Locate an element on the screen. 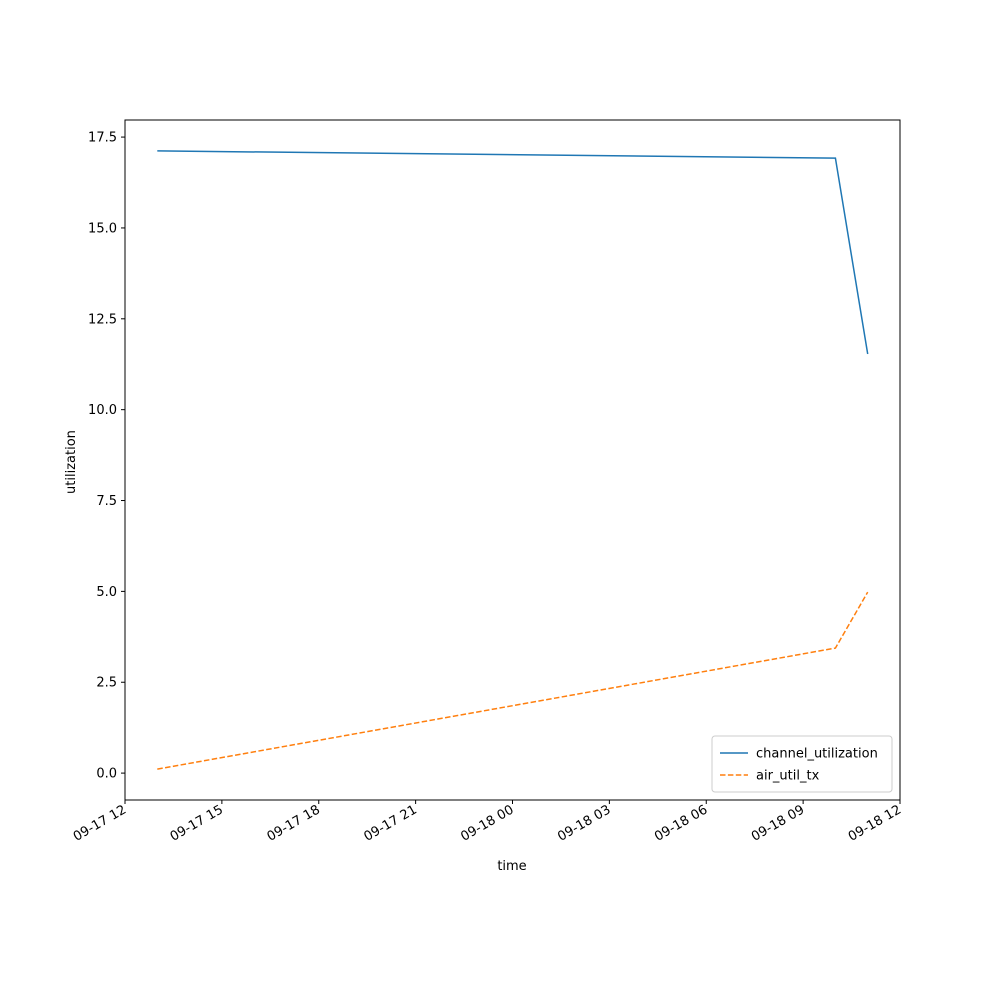  x-tick-label: 09-17 18 is located at coordinates (294, 823).